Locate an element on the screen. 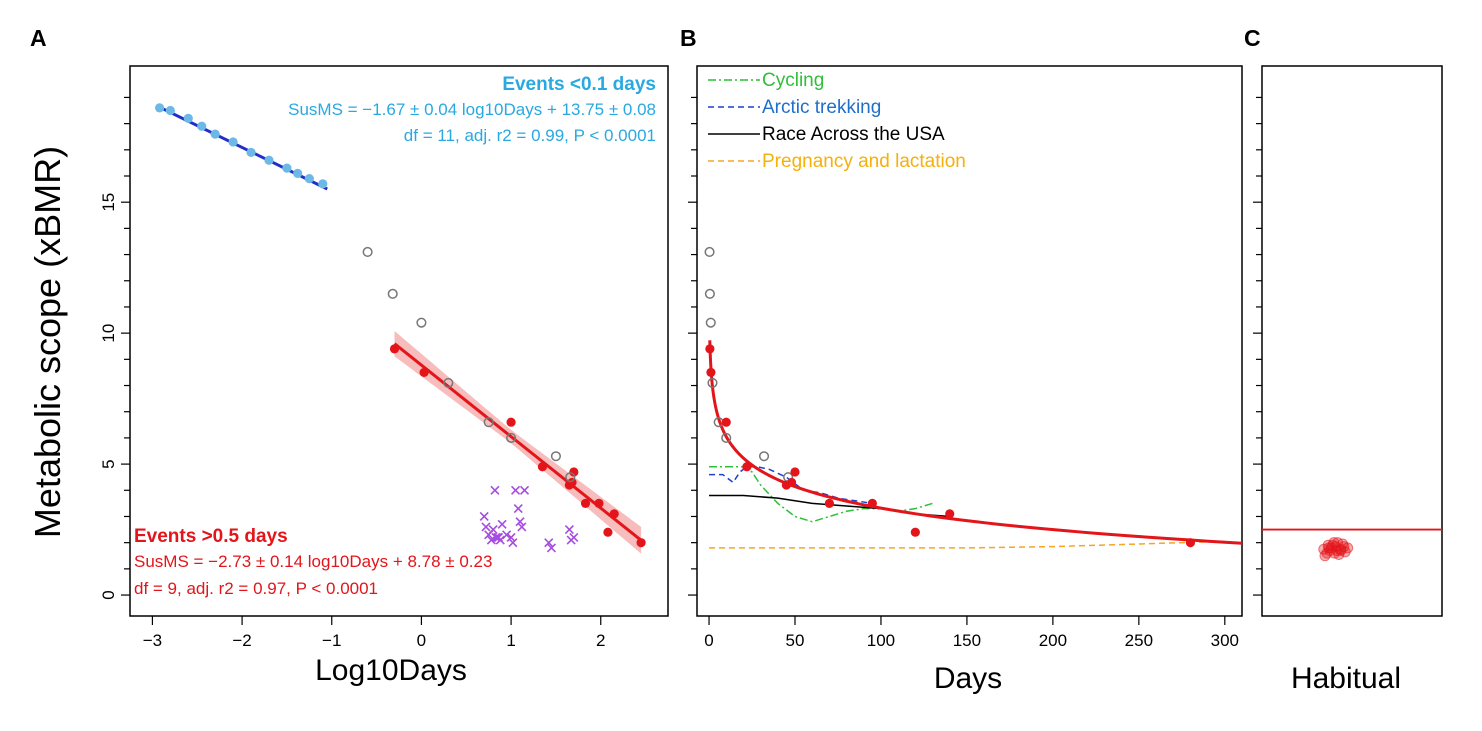 This screenshot has width=1482, height=731. panel-b-x-tick-label: 300 is located at coordinates (1225, 640).